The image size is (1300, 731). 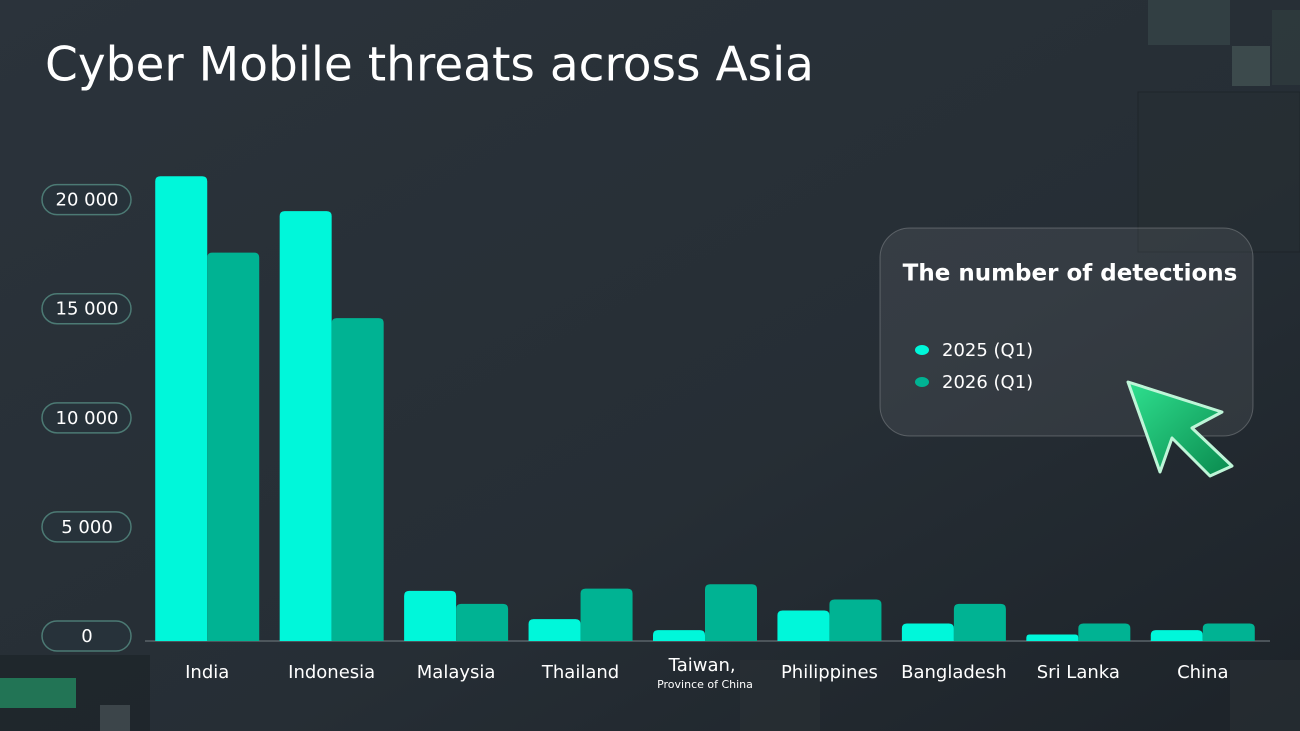 I want to click on x-tick-label: Indonesia, so click(x=331, y=672).